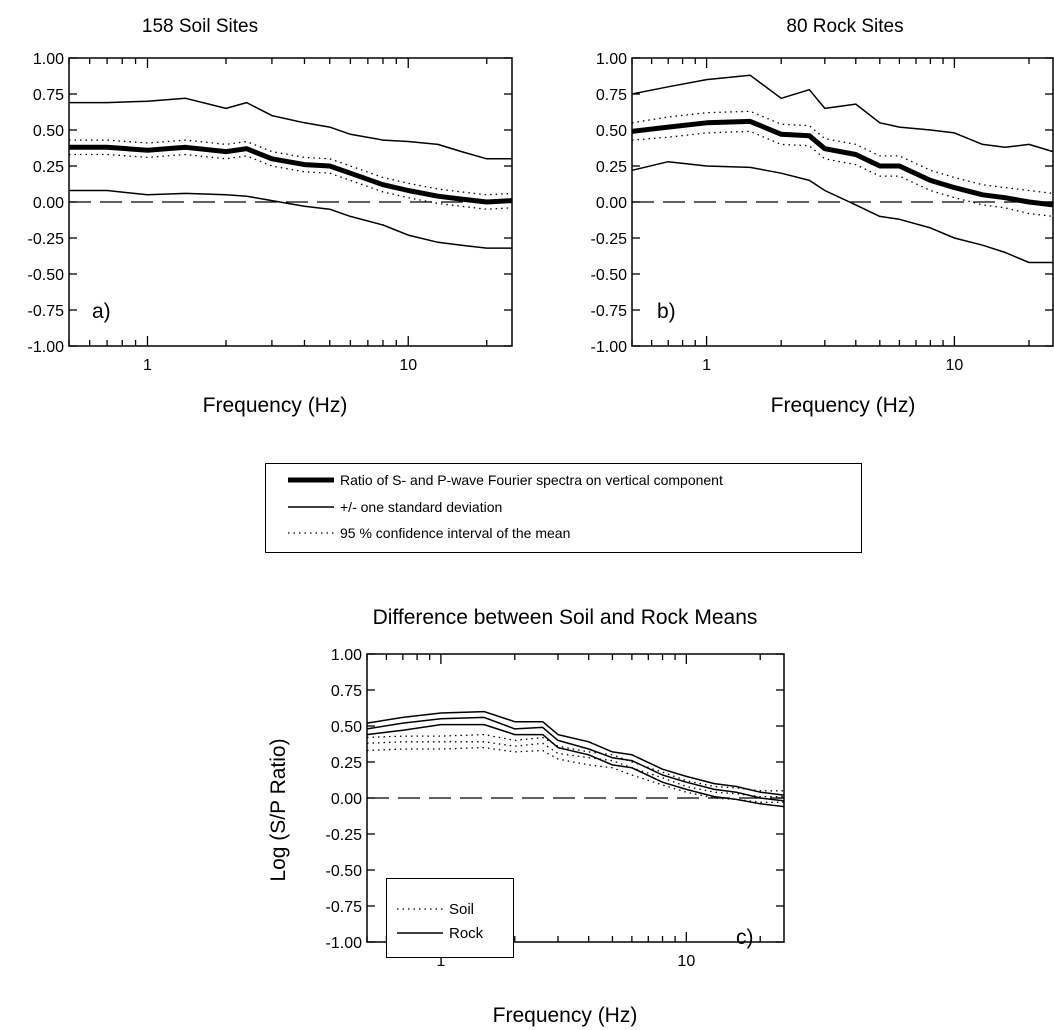 This screenshot has width=1054, height=1030. Describe the element at coordinates (421, 507) in the screenshot. I see `legend-label: +/- one standard deviation` at that location.